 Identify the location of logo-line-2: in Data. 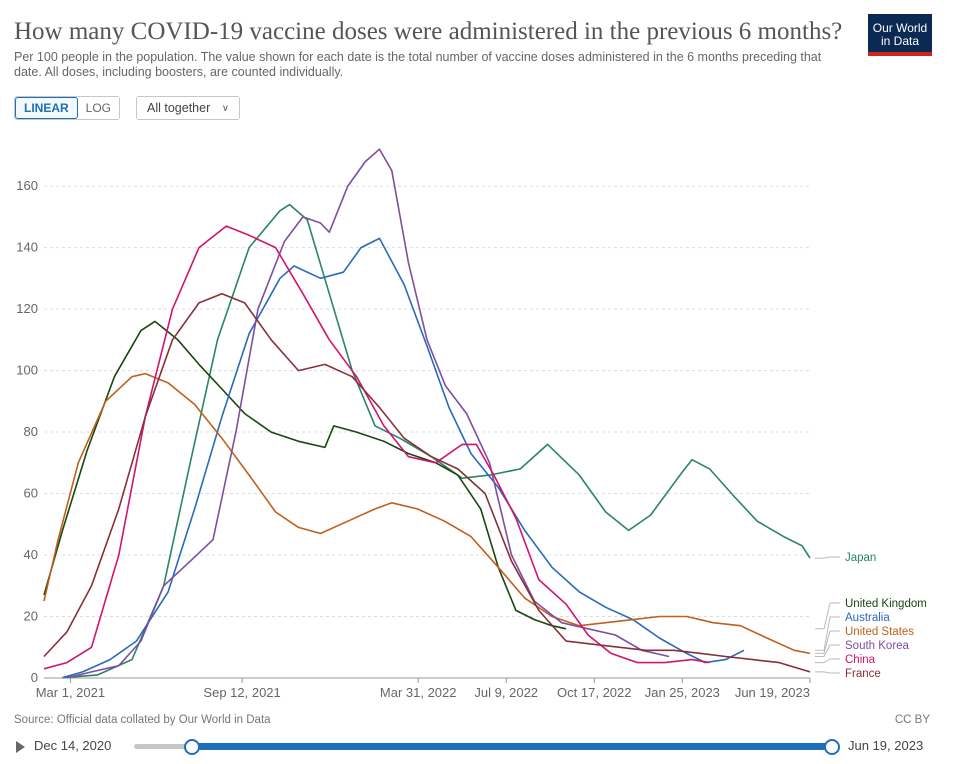
(900, 41).